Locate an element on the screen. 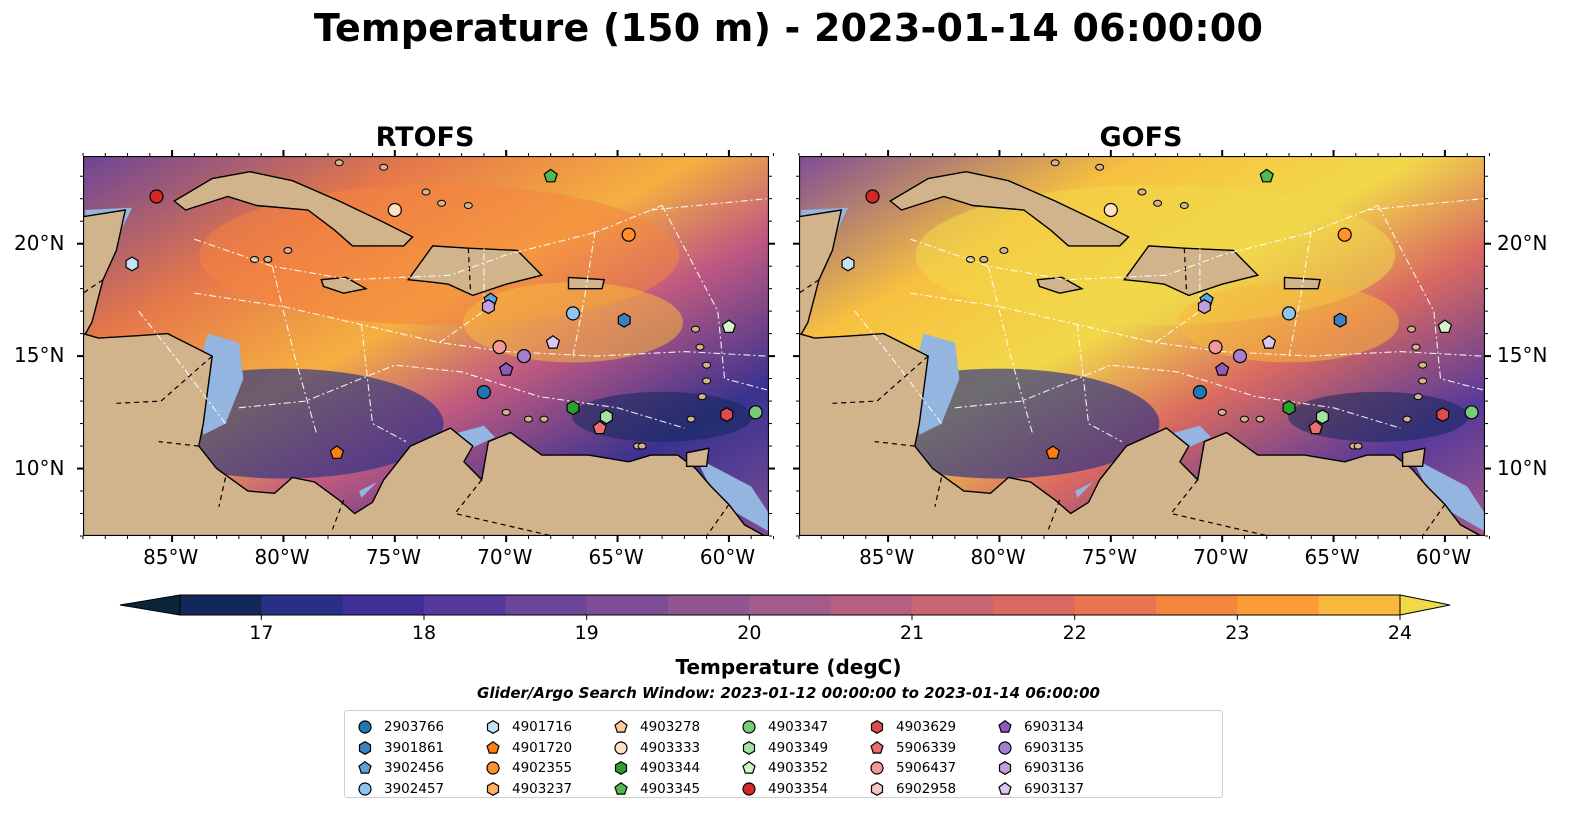 The image size is (1577, 827). lat-tick-label: 15°N is located at coordinates (1522, 355).